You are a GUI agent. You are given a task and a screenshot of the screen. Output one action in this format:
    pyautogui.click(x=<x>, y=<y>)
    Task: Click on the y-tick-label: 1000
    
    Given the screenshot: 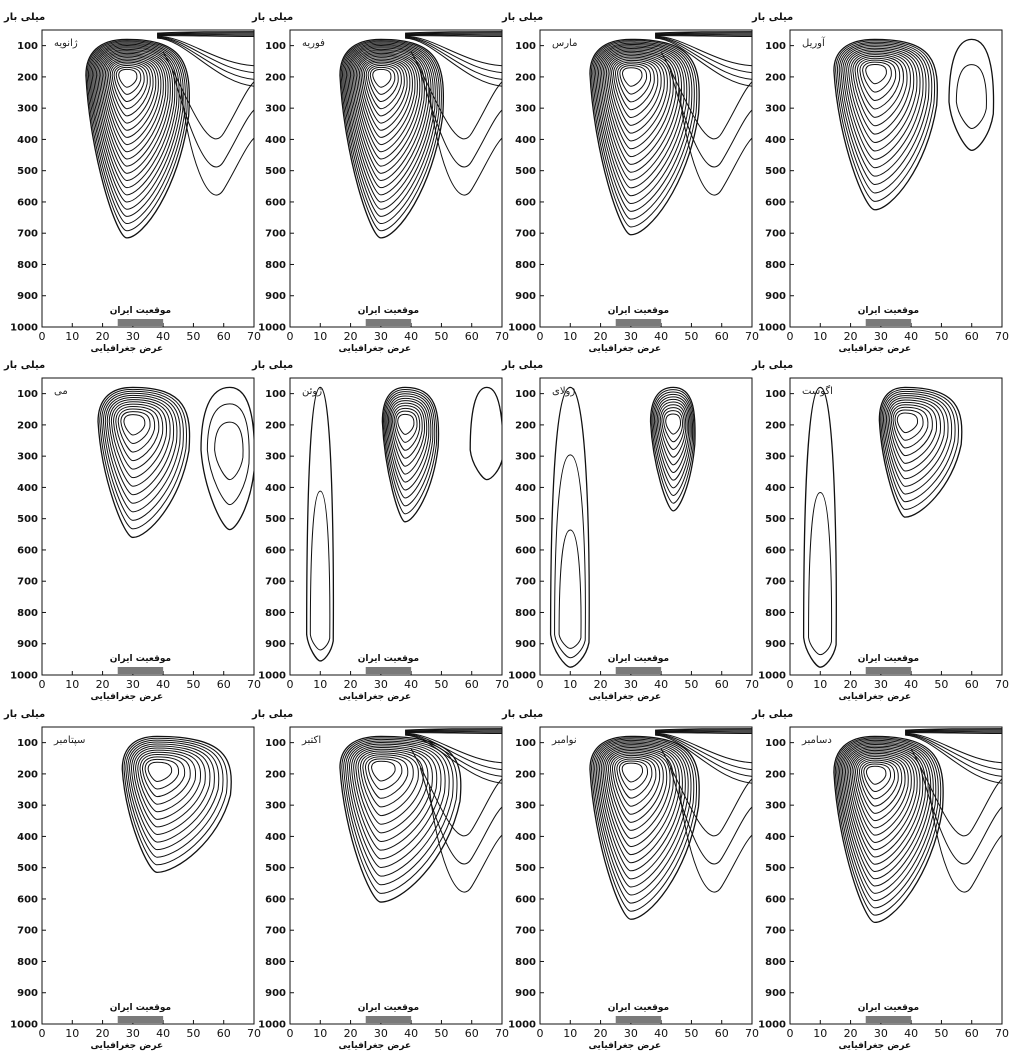 What is the action you would take?
    pyautogui.click(x=772, y=1025)
    